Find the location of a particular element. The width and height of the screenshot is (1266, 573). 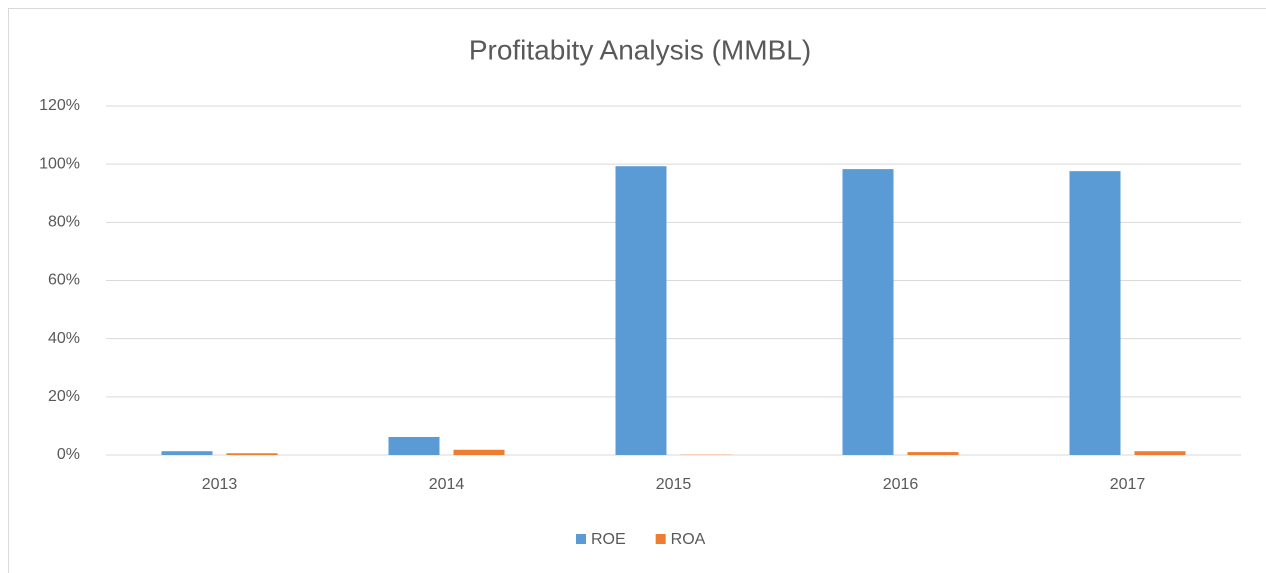

x-tick-label: 2016 is located at coordinates (901, 484).